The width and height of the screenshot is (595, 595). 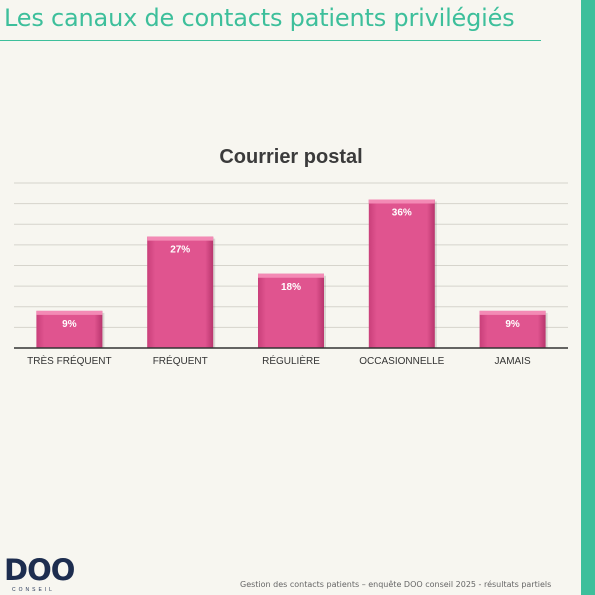 What do you see at coordinates (39, 570) in the screenshot?
I see `doo-logo: DOO` at bounding box center [39, 570].